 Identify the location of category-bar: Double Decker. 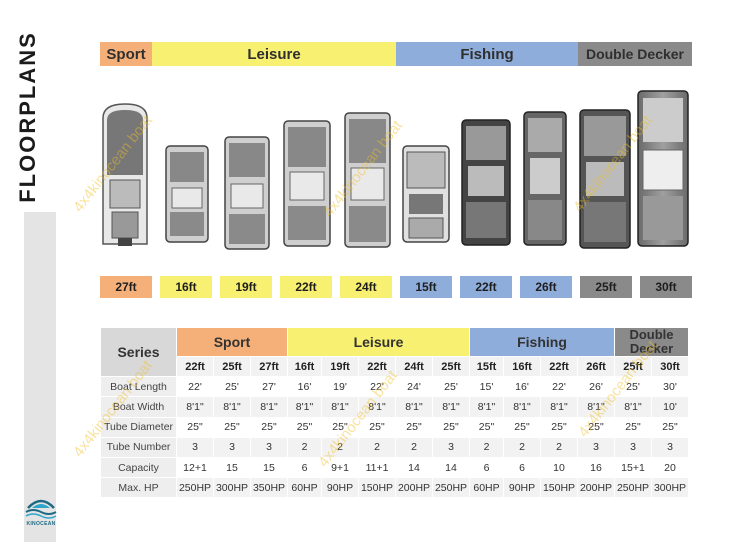
(635, 54).